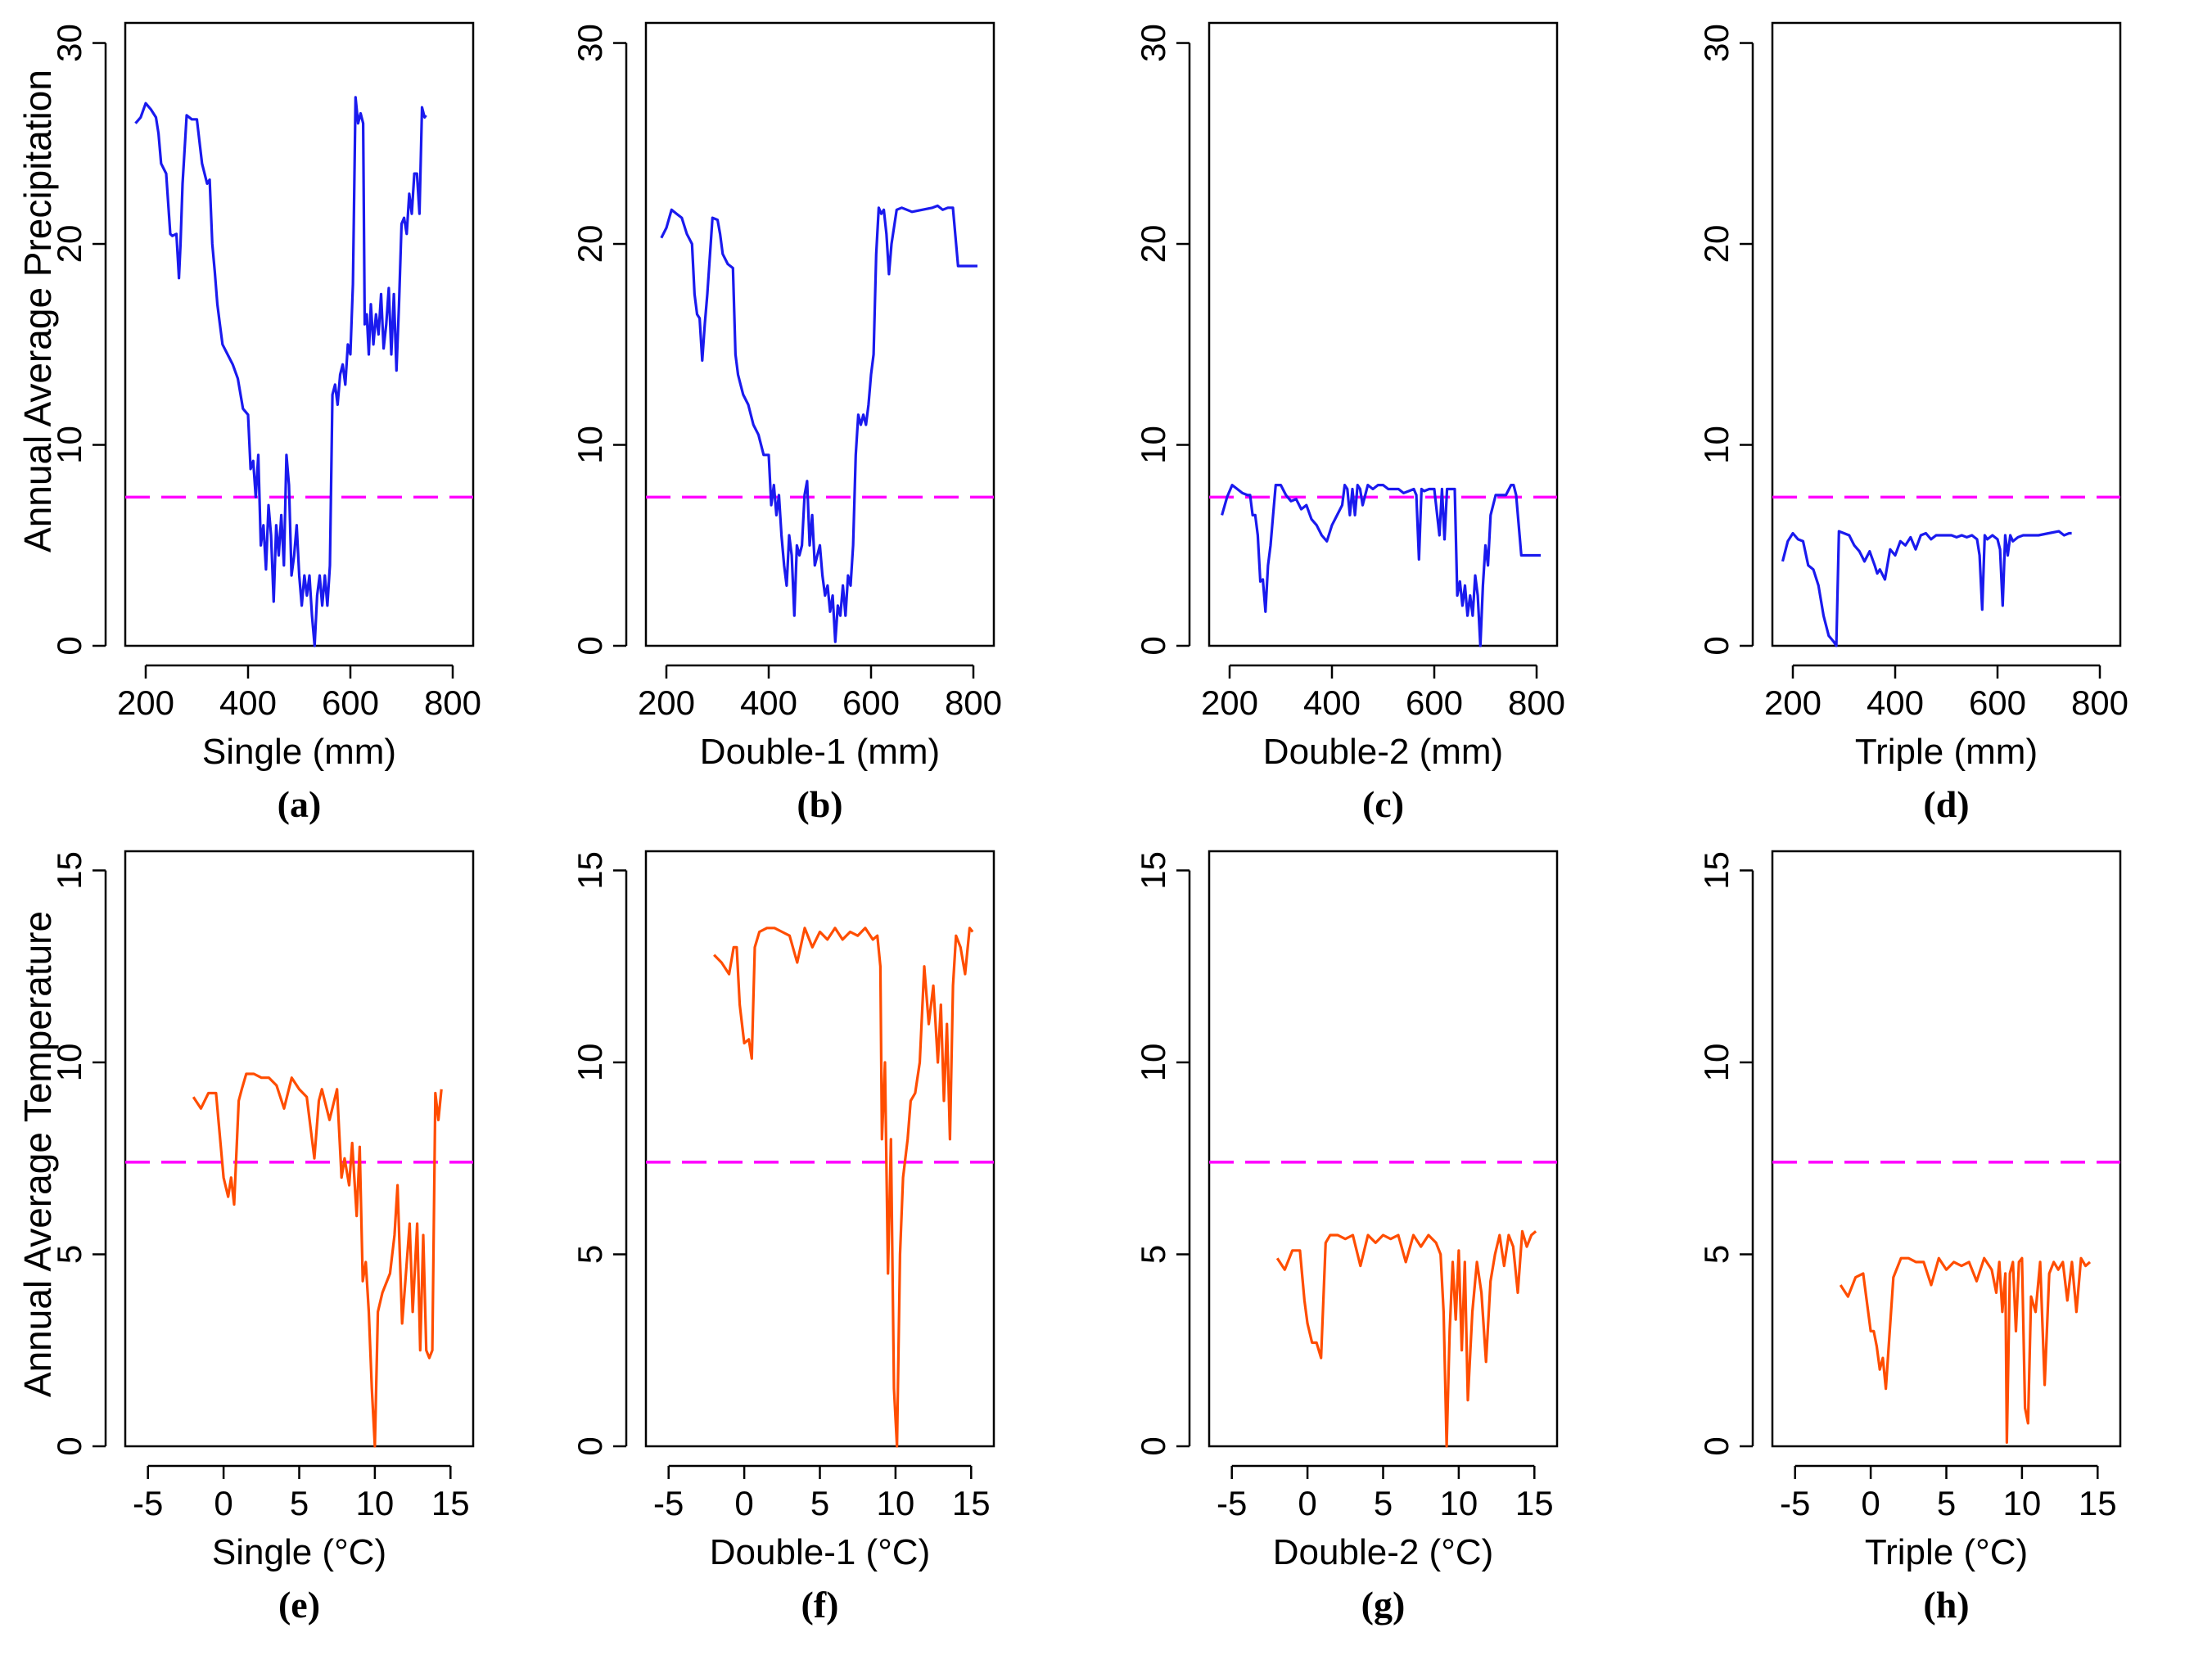 This screenshot has height=1655, width=2212. I want to click on x-axis-label: Triple (°C), so click(1947, 1552).